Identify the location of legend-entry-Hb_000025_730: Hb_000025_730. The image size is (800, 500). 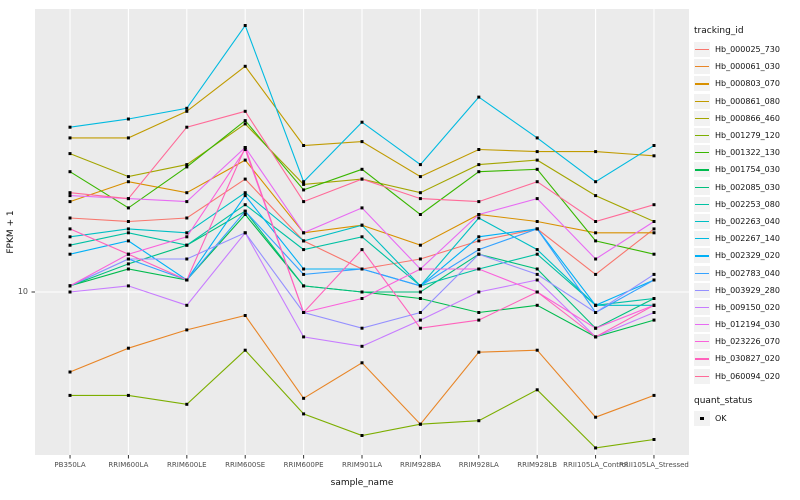
(746, 49).